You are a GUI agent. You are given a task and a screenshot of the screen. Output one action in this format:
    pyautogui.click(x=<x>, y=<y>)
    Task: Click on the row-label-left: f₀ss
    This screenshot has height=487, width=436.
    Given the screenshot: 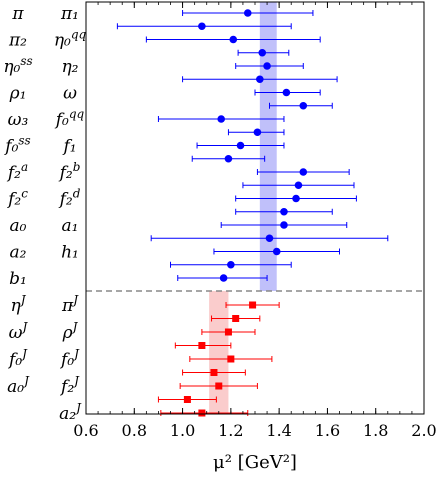 What is the action you would take?
    pyautogui.click(x=16, y=145)
    